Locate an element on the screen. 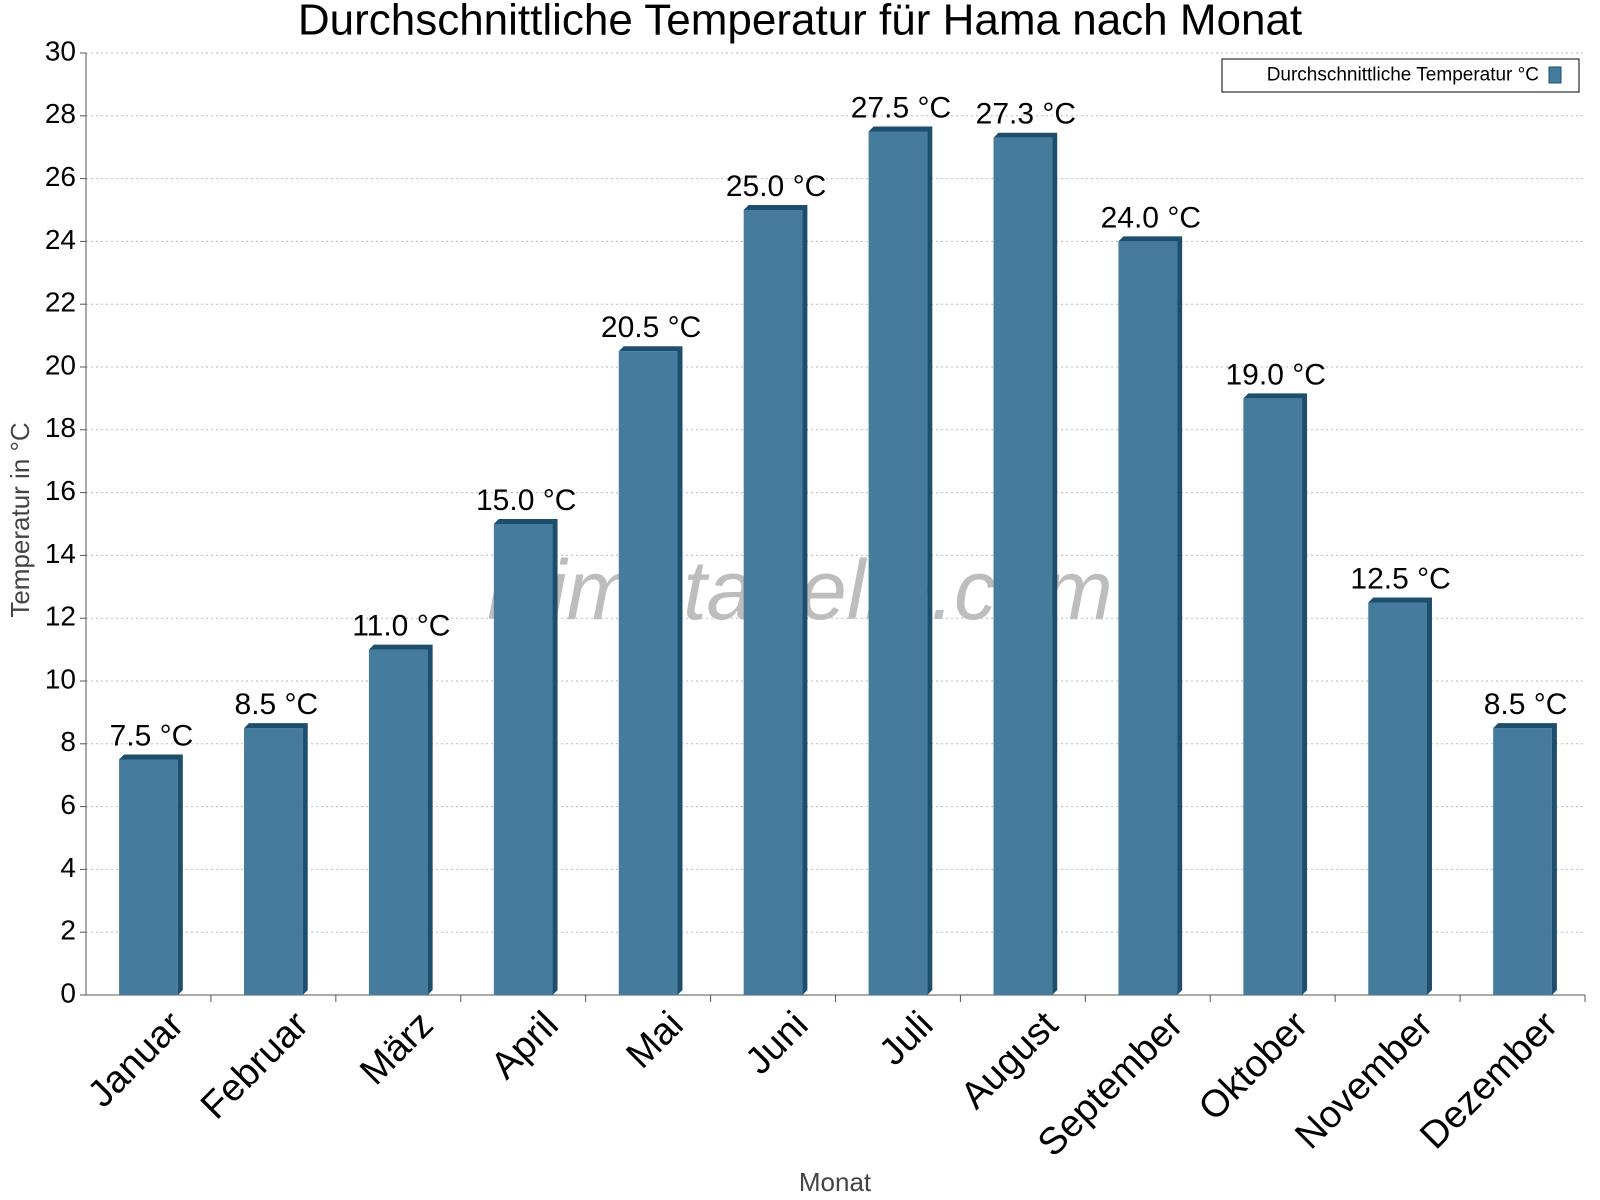 Image resolution: width=1600 pixels, height=1200 pixels. y-tick-label: 28 is located at coordinates (60, 113).